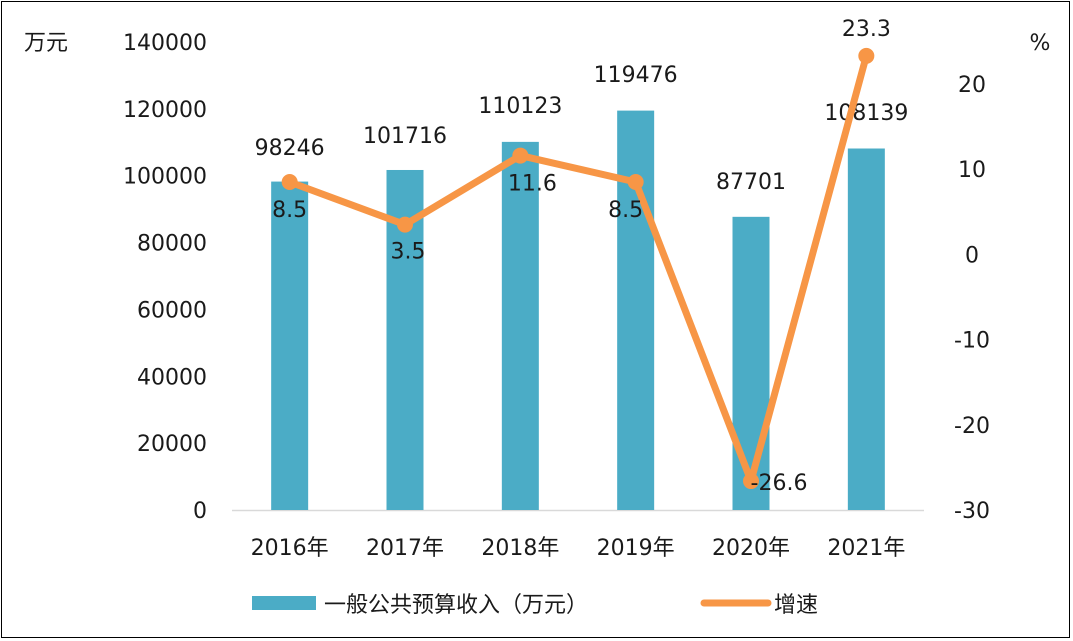 This screenshot has height=641, width=1073. Describe the element at coordinates (1040, 43) in the screenshot. I see `right-axis-unit: %` at that location.